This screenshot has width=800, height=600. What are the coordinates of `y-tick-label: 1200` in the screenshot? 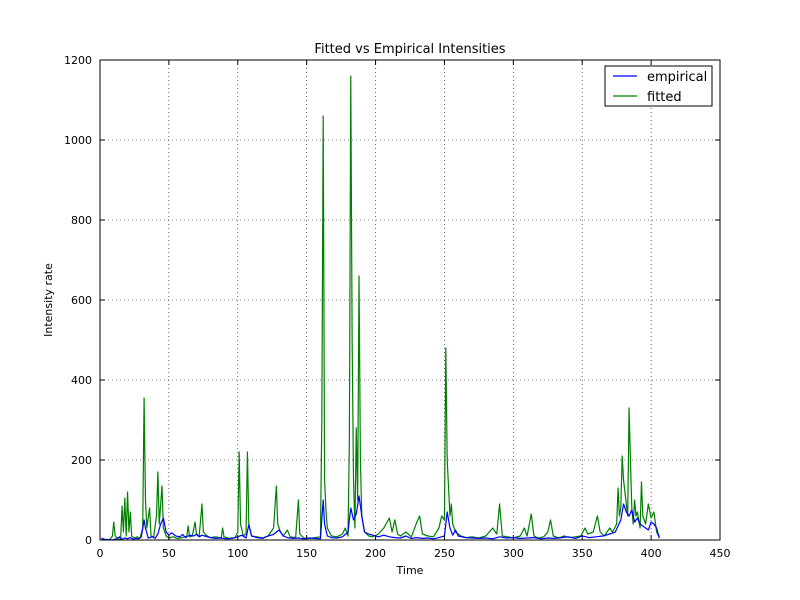 It's located at (78, 60).